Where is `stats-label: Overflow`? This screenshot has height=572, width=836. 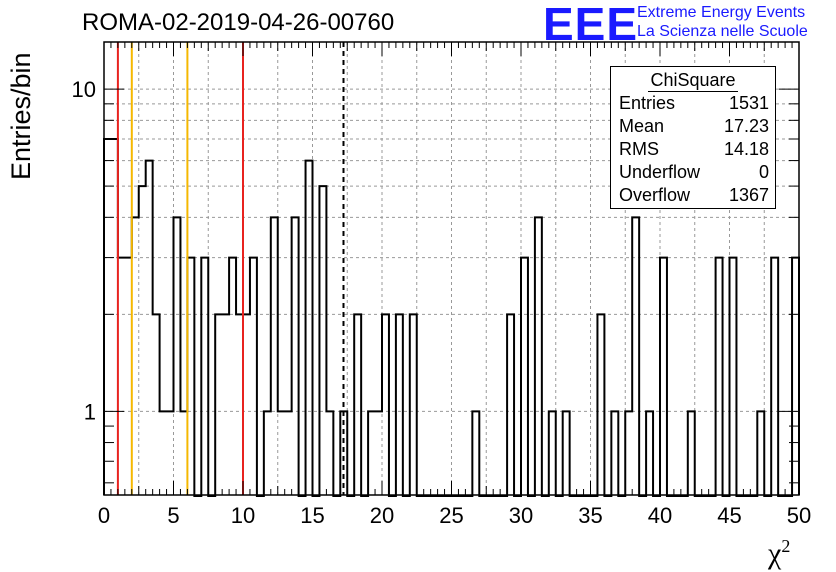 stats-label: Overflow is located at coordinates (655, 195).